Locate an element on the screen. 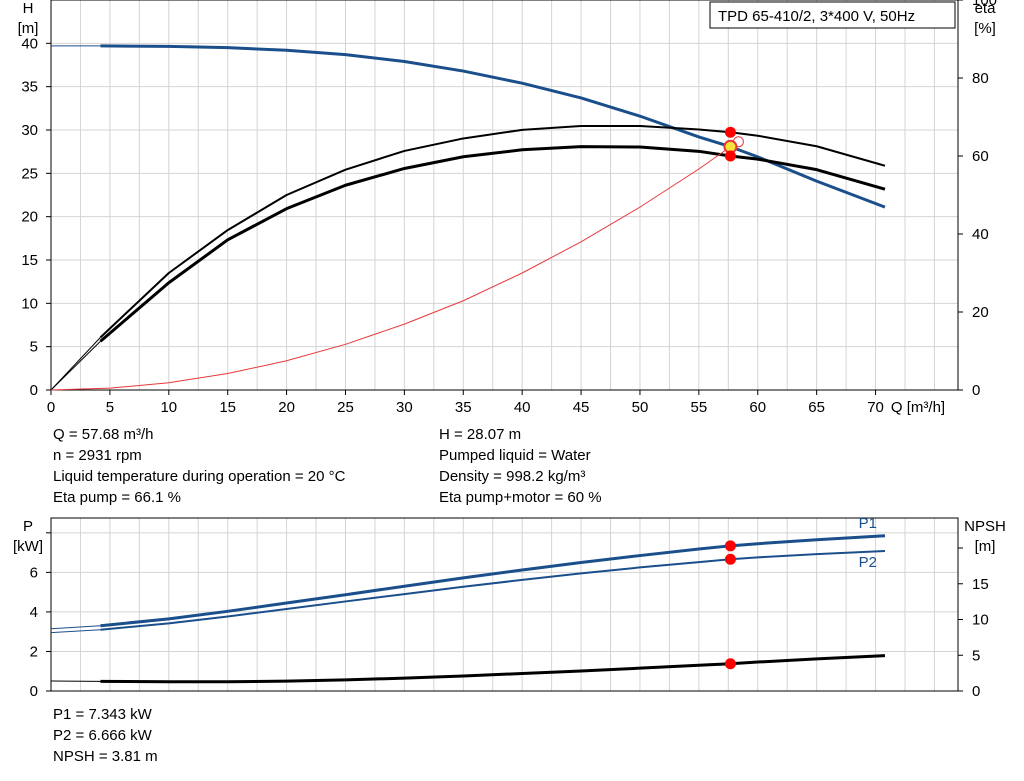 This screenshot has width=1024, height=781. y-tick-label-left: 10 is located at coordinates (29, 303).